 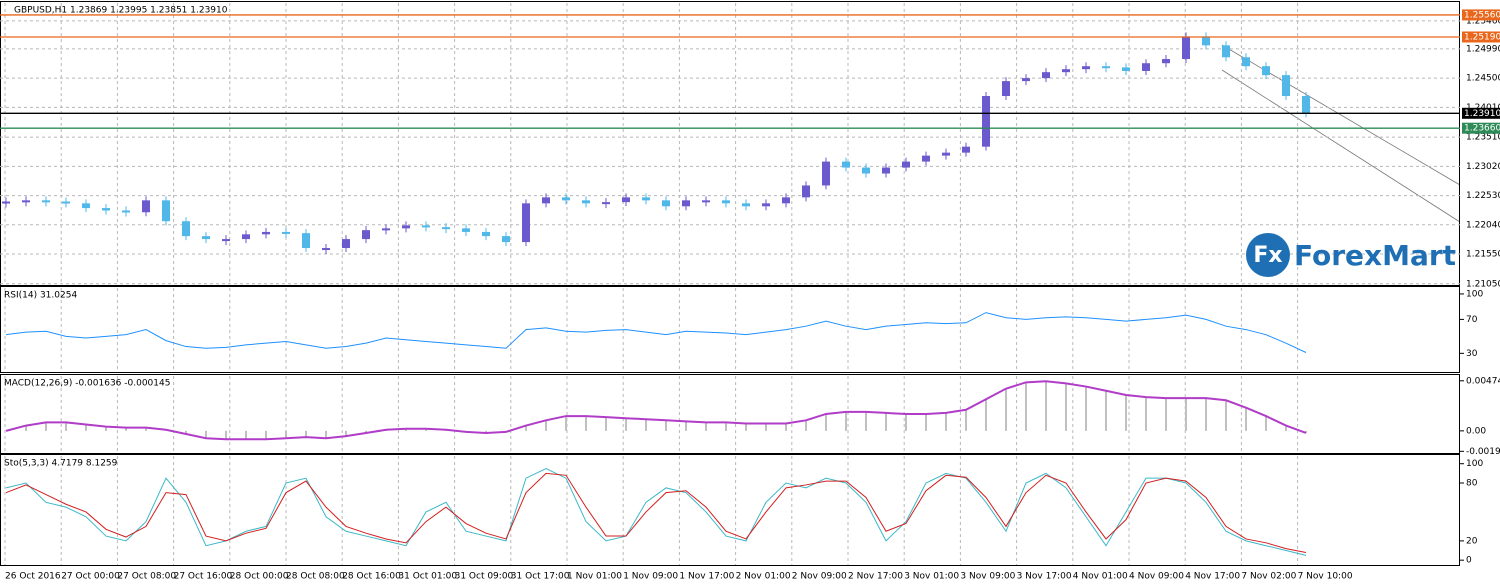 What do you see at coordinates (1483, 196) in the screenshot?
I see `y-tick-label: 1.22530` at bounding box center [1483, 196].